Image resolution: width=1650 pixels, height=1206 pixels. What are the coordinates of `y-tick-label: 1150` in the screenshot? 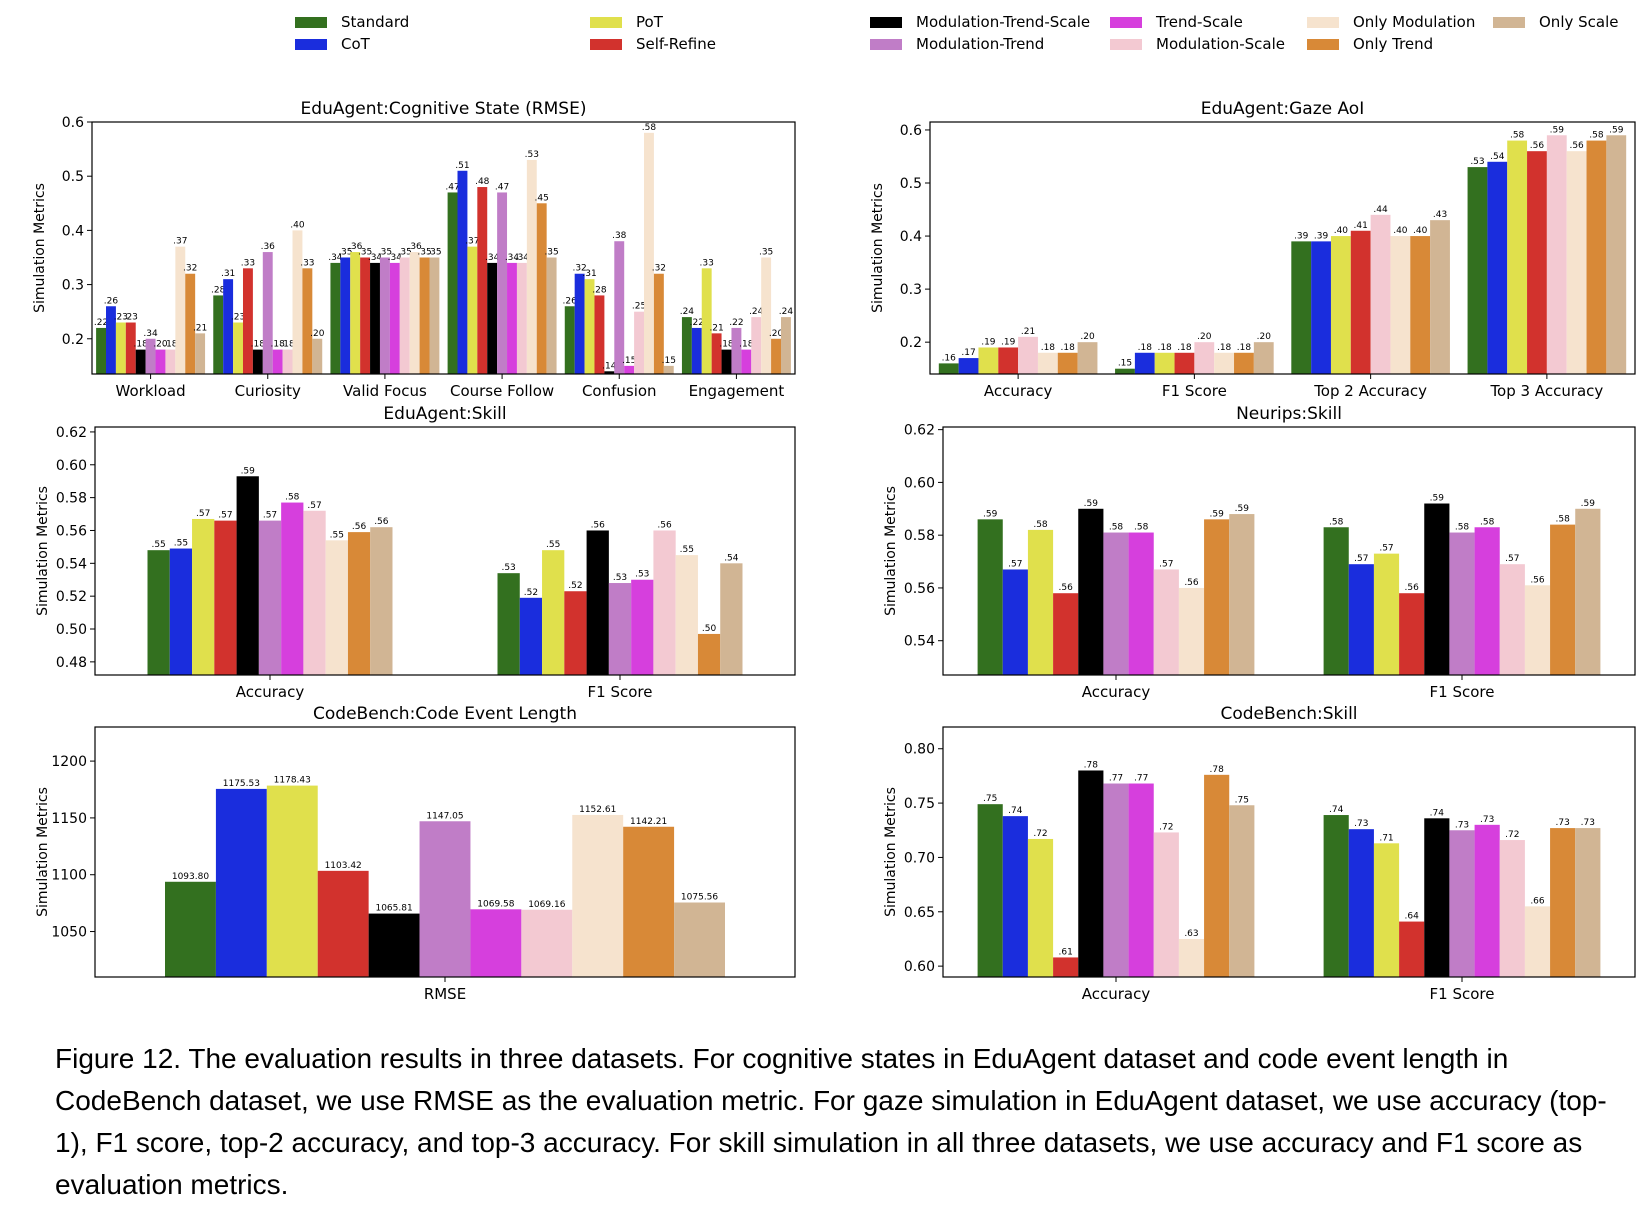 It's located at (69, 819).